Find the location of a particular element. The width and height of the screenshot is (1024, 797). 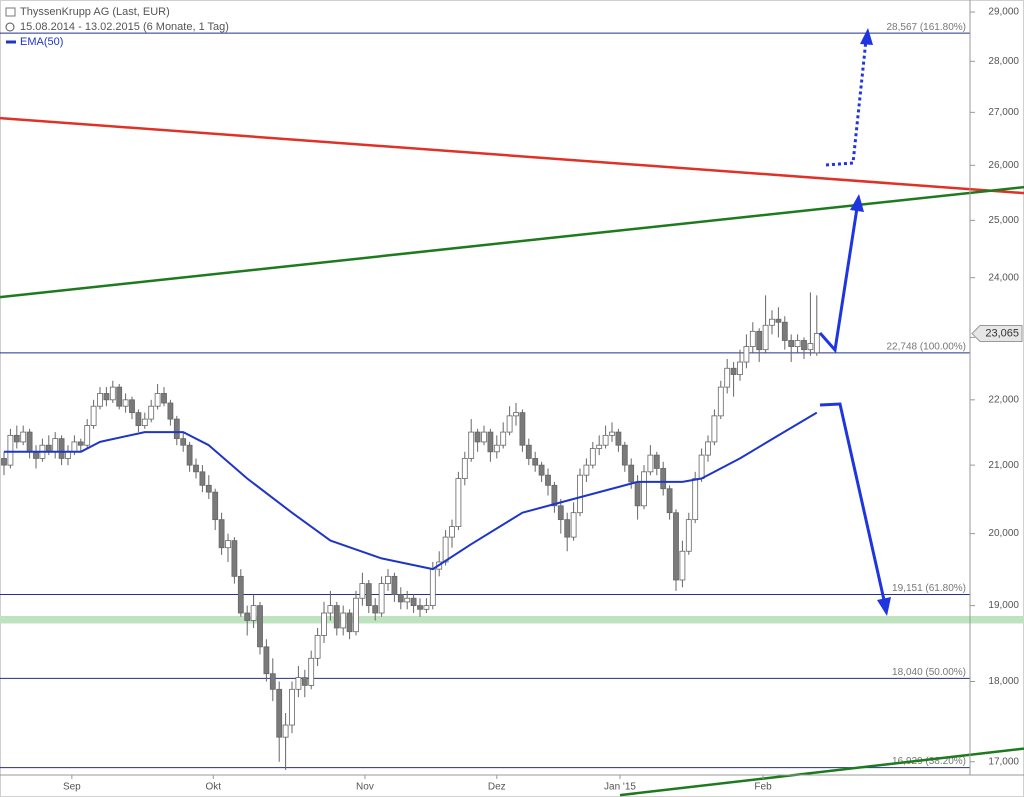

y-tick-label: 27,000 is located at coordinates (1003, 112).